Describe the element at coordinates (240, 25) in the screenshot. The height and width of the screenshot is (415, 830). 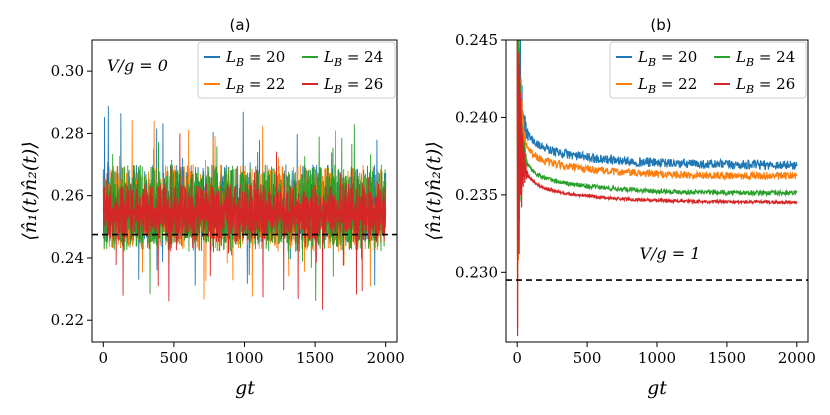
I see `panel-a-title: (a)` at that location.